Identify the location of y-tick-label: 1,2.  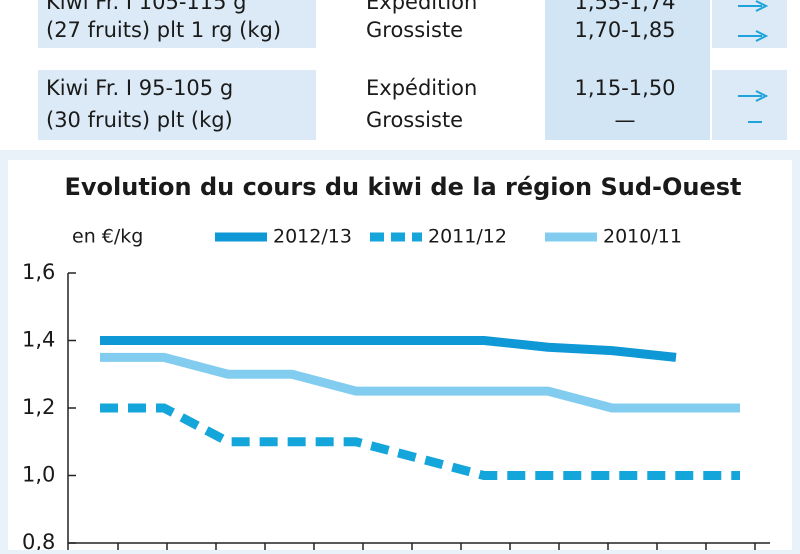
(38, 407).